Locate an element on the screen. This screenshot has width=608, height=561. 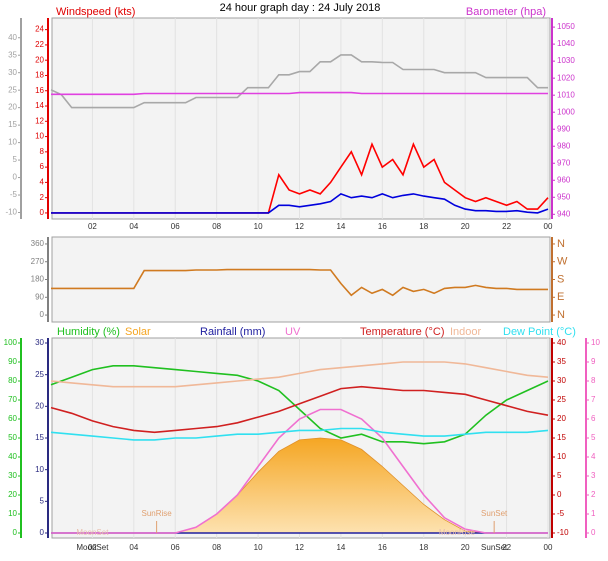
y-tick-label: 9 is located at coordinates (593, 361).